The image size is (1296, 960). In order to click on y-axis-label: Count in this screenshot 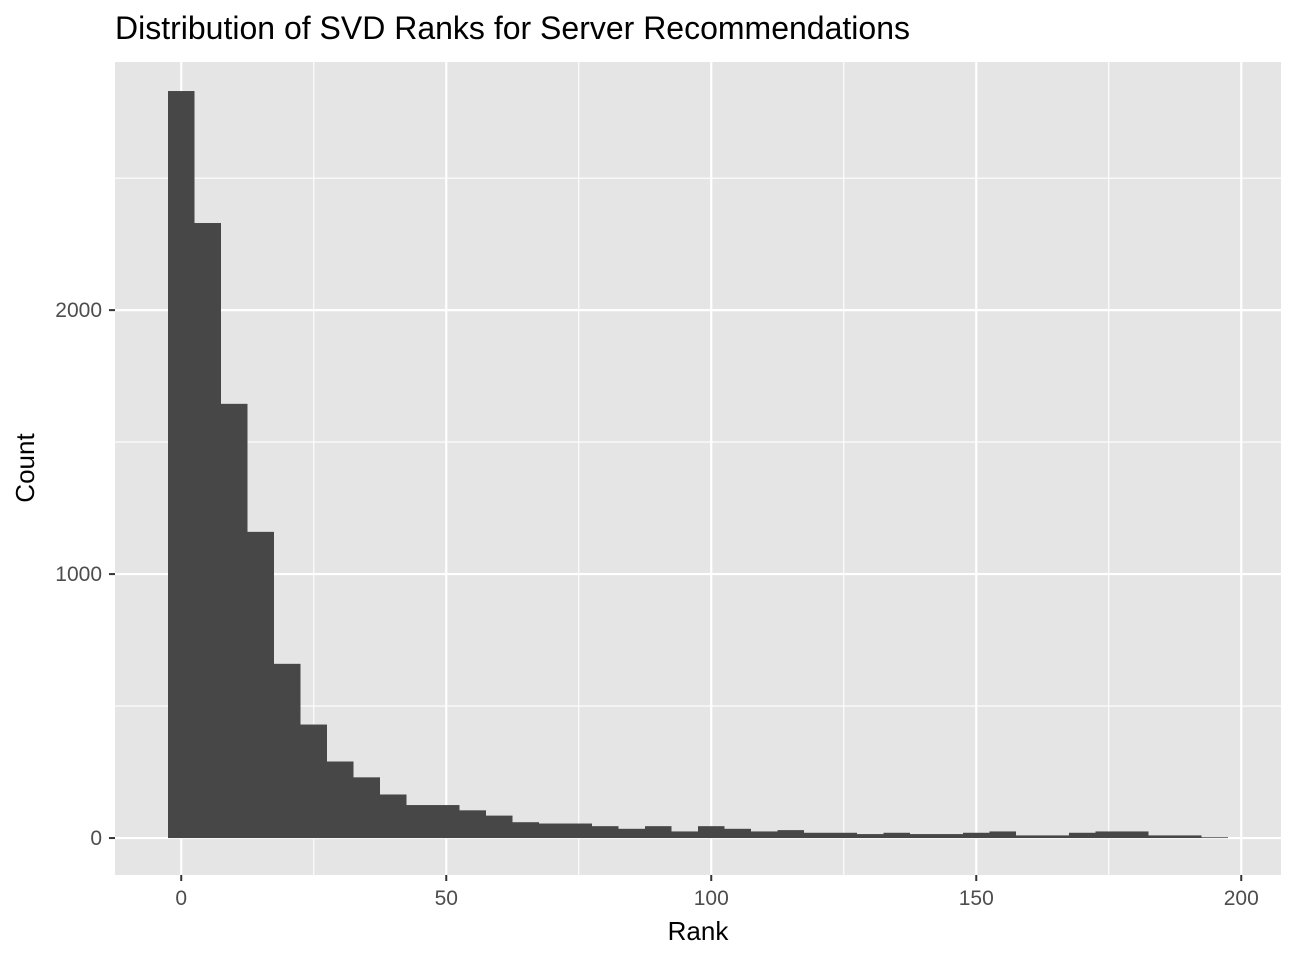, I will do `click(25, 468)`.